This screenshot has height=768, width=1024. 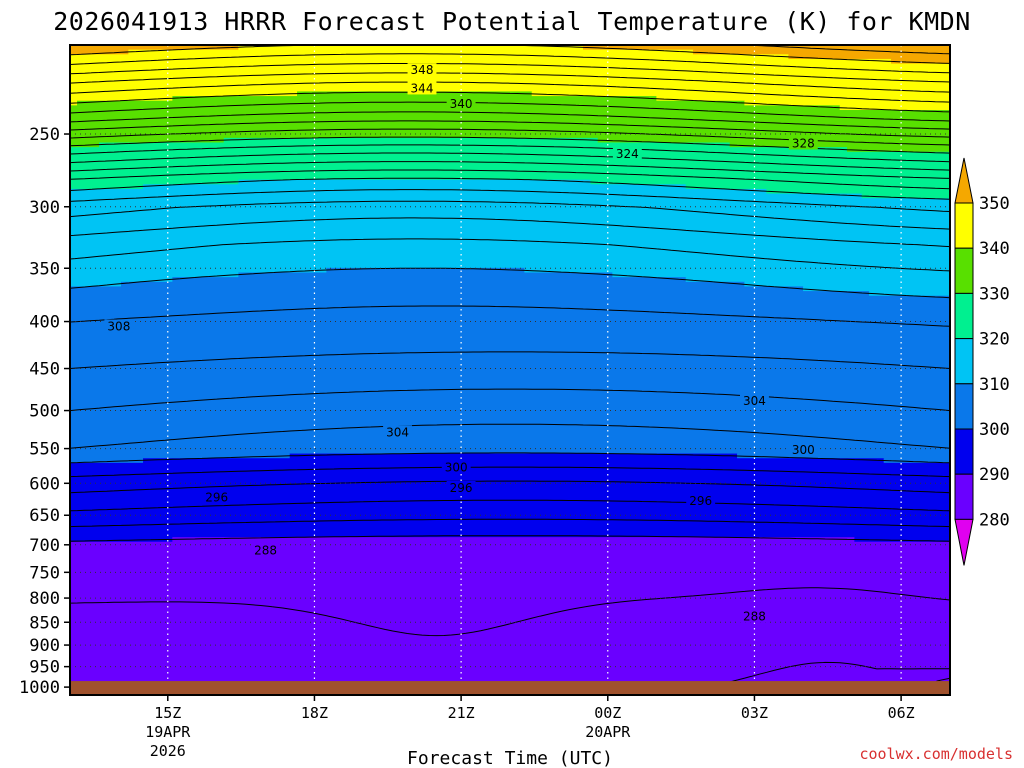 I want to click on x-axis-label: Forecast Time (UTC), so click(x=510, y=758).